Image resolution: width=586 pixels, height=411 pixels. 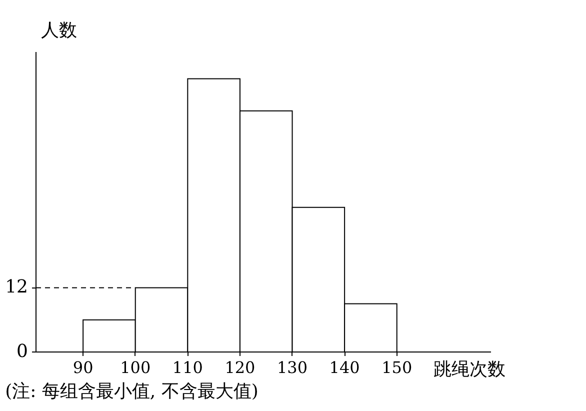 I want to click on x-tick-label: 150, so click(x=397, y=367).